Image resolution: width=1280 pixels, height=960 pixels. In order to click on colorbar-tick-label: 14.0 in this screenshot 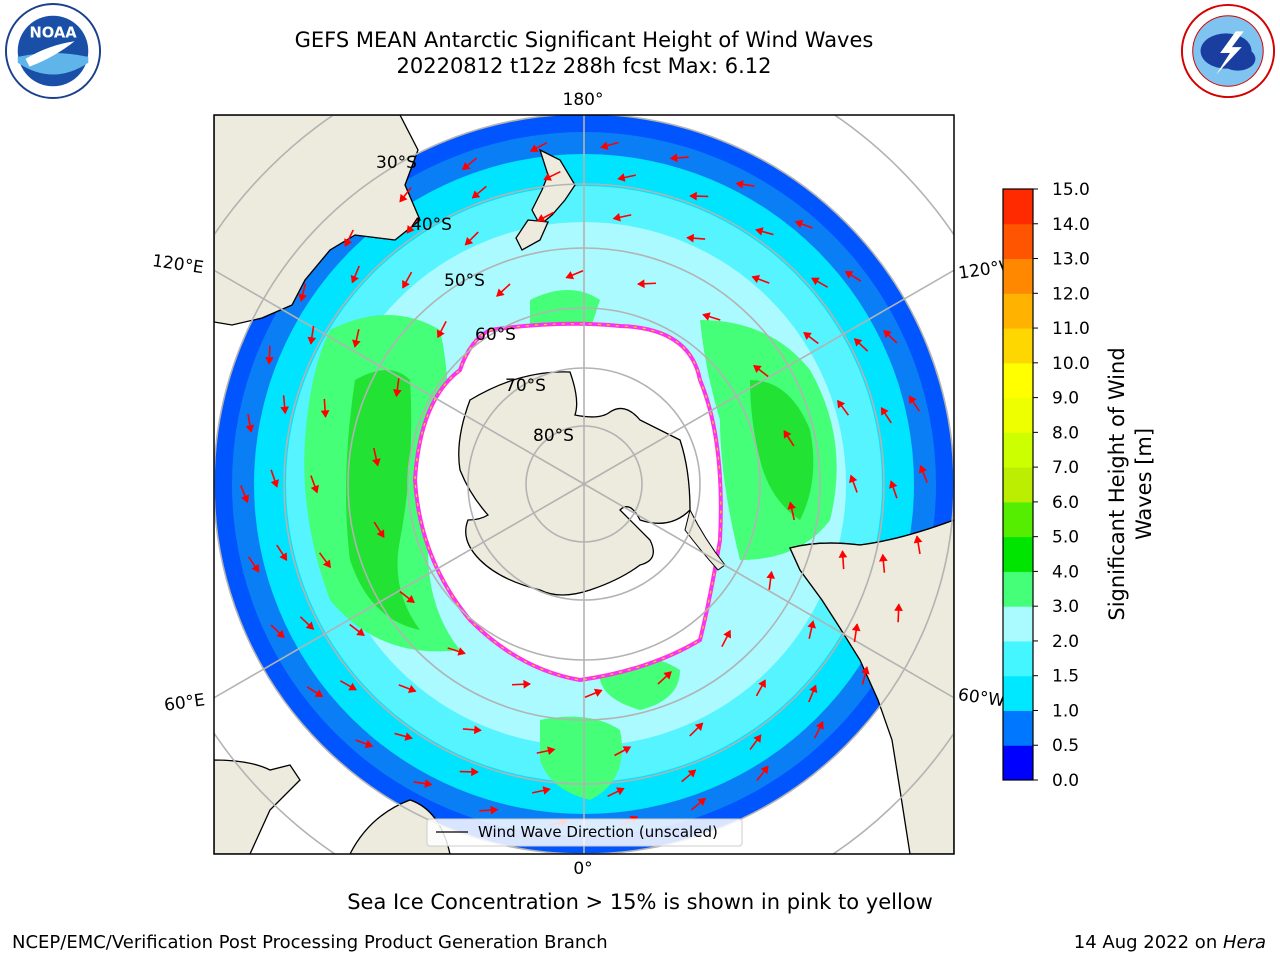, I will do `click(1071, 225)`.